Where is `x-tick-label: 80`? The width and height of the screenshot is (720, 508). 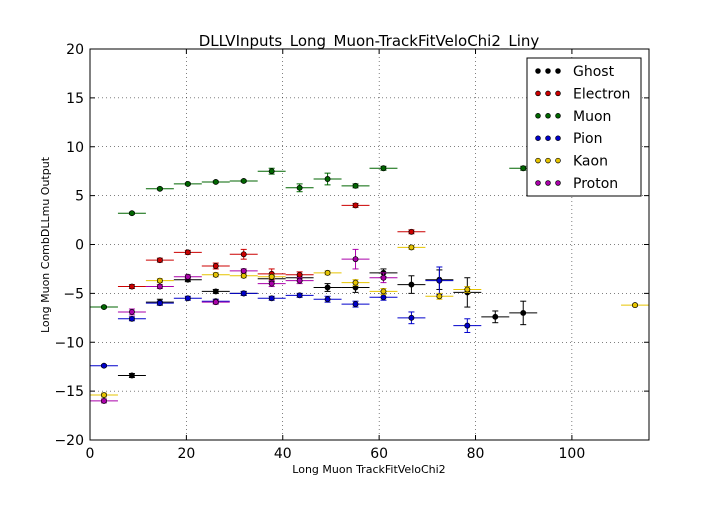
x-tick-label: 80 is located at coordinates (476, 454).